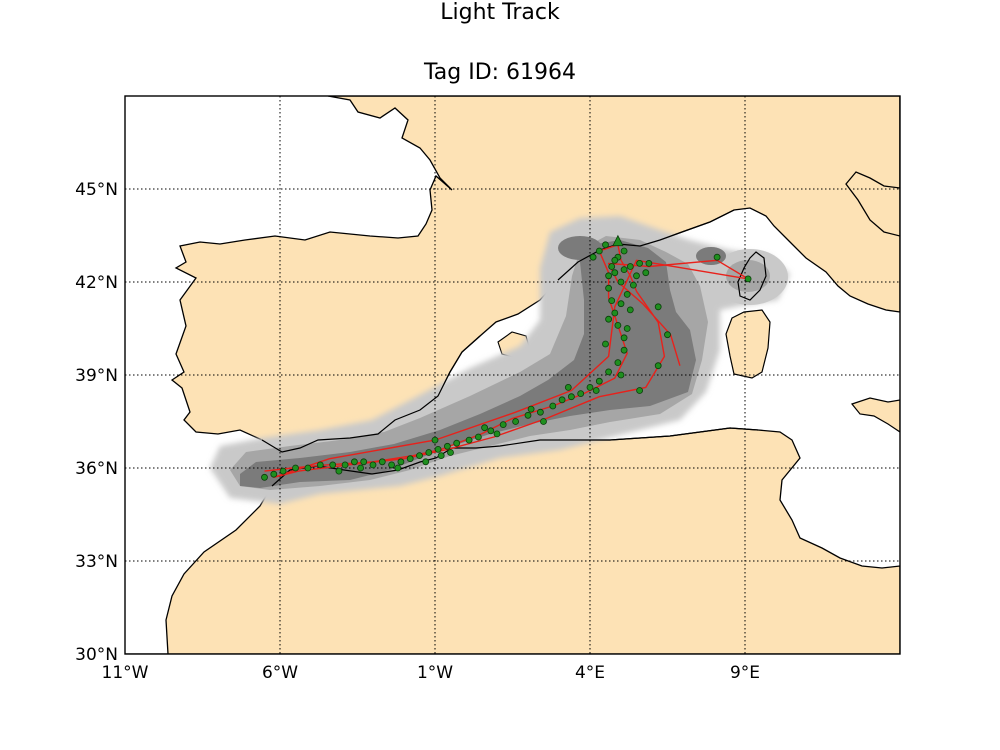 The image size is (1000, 750). I want to click on coast-corsica, so click(752, 276).